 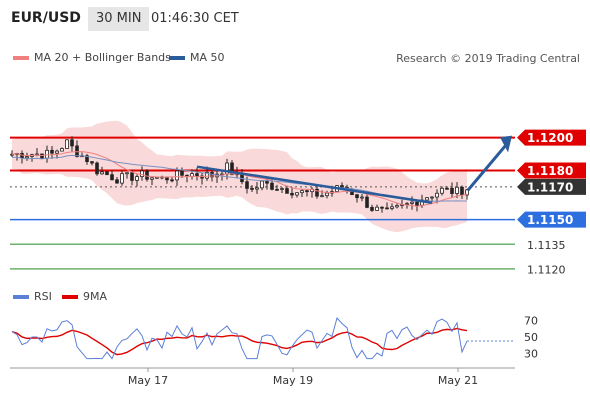 I want to click on projection-arrow-shaft, so click(x=488, y=166).